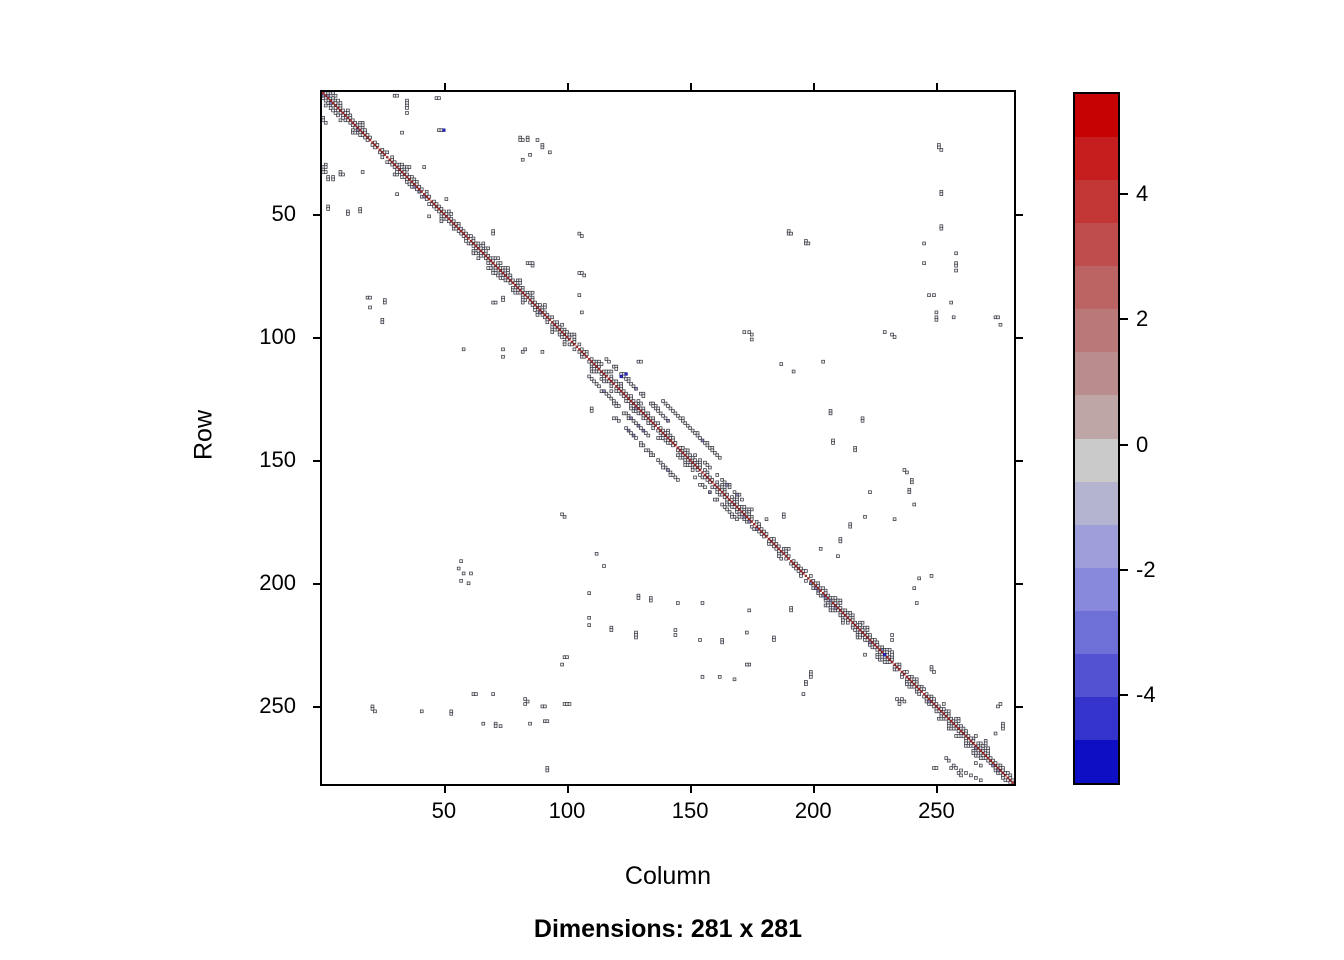 The height and width of the screenshot is (960, 1344). What do you see at coordinates (668, 929) in the screenshot?
I see `dimensions-caption: Dimensions: 281 x 281` at bounding box center [668, 929].